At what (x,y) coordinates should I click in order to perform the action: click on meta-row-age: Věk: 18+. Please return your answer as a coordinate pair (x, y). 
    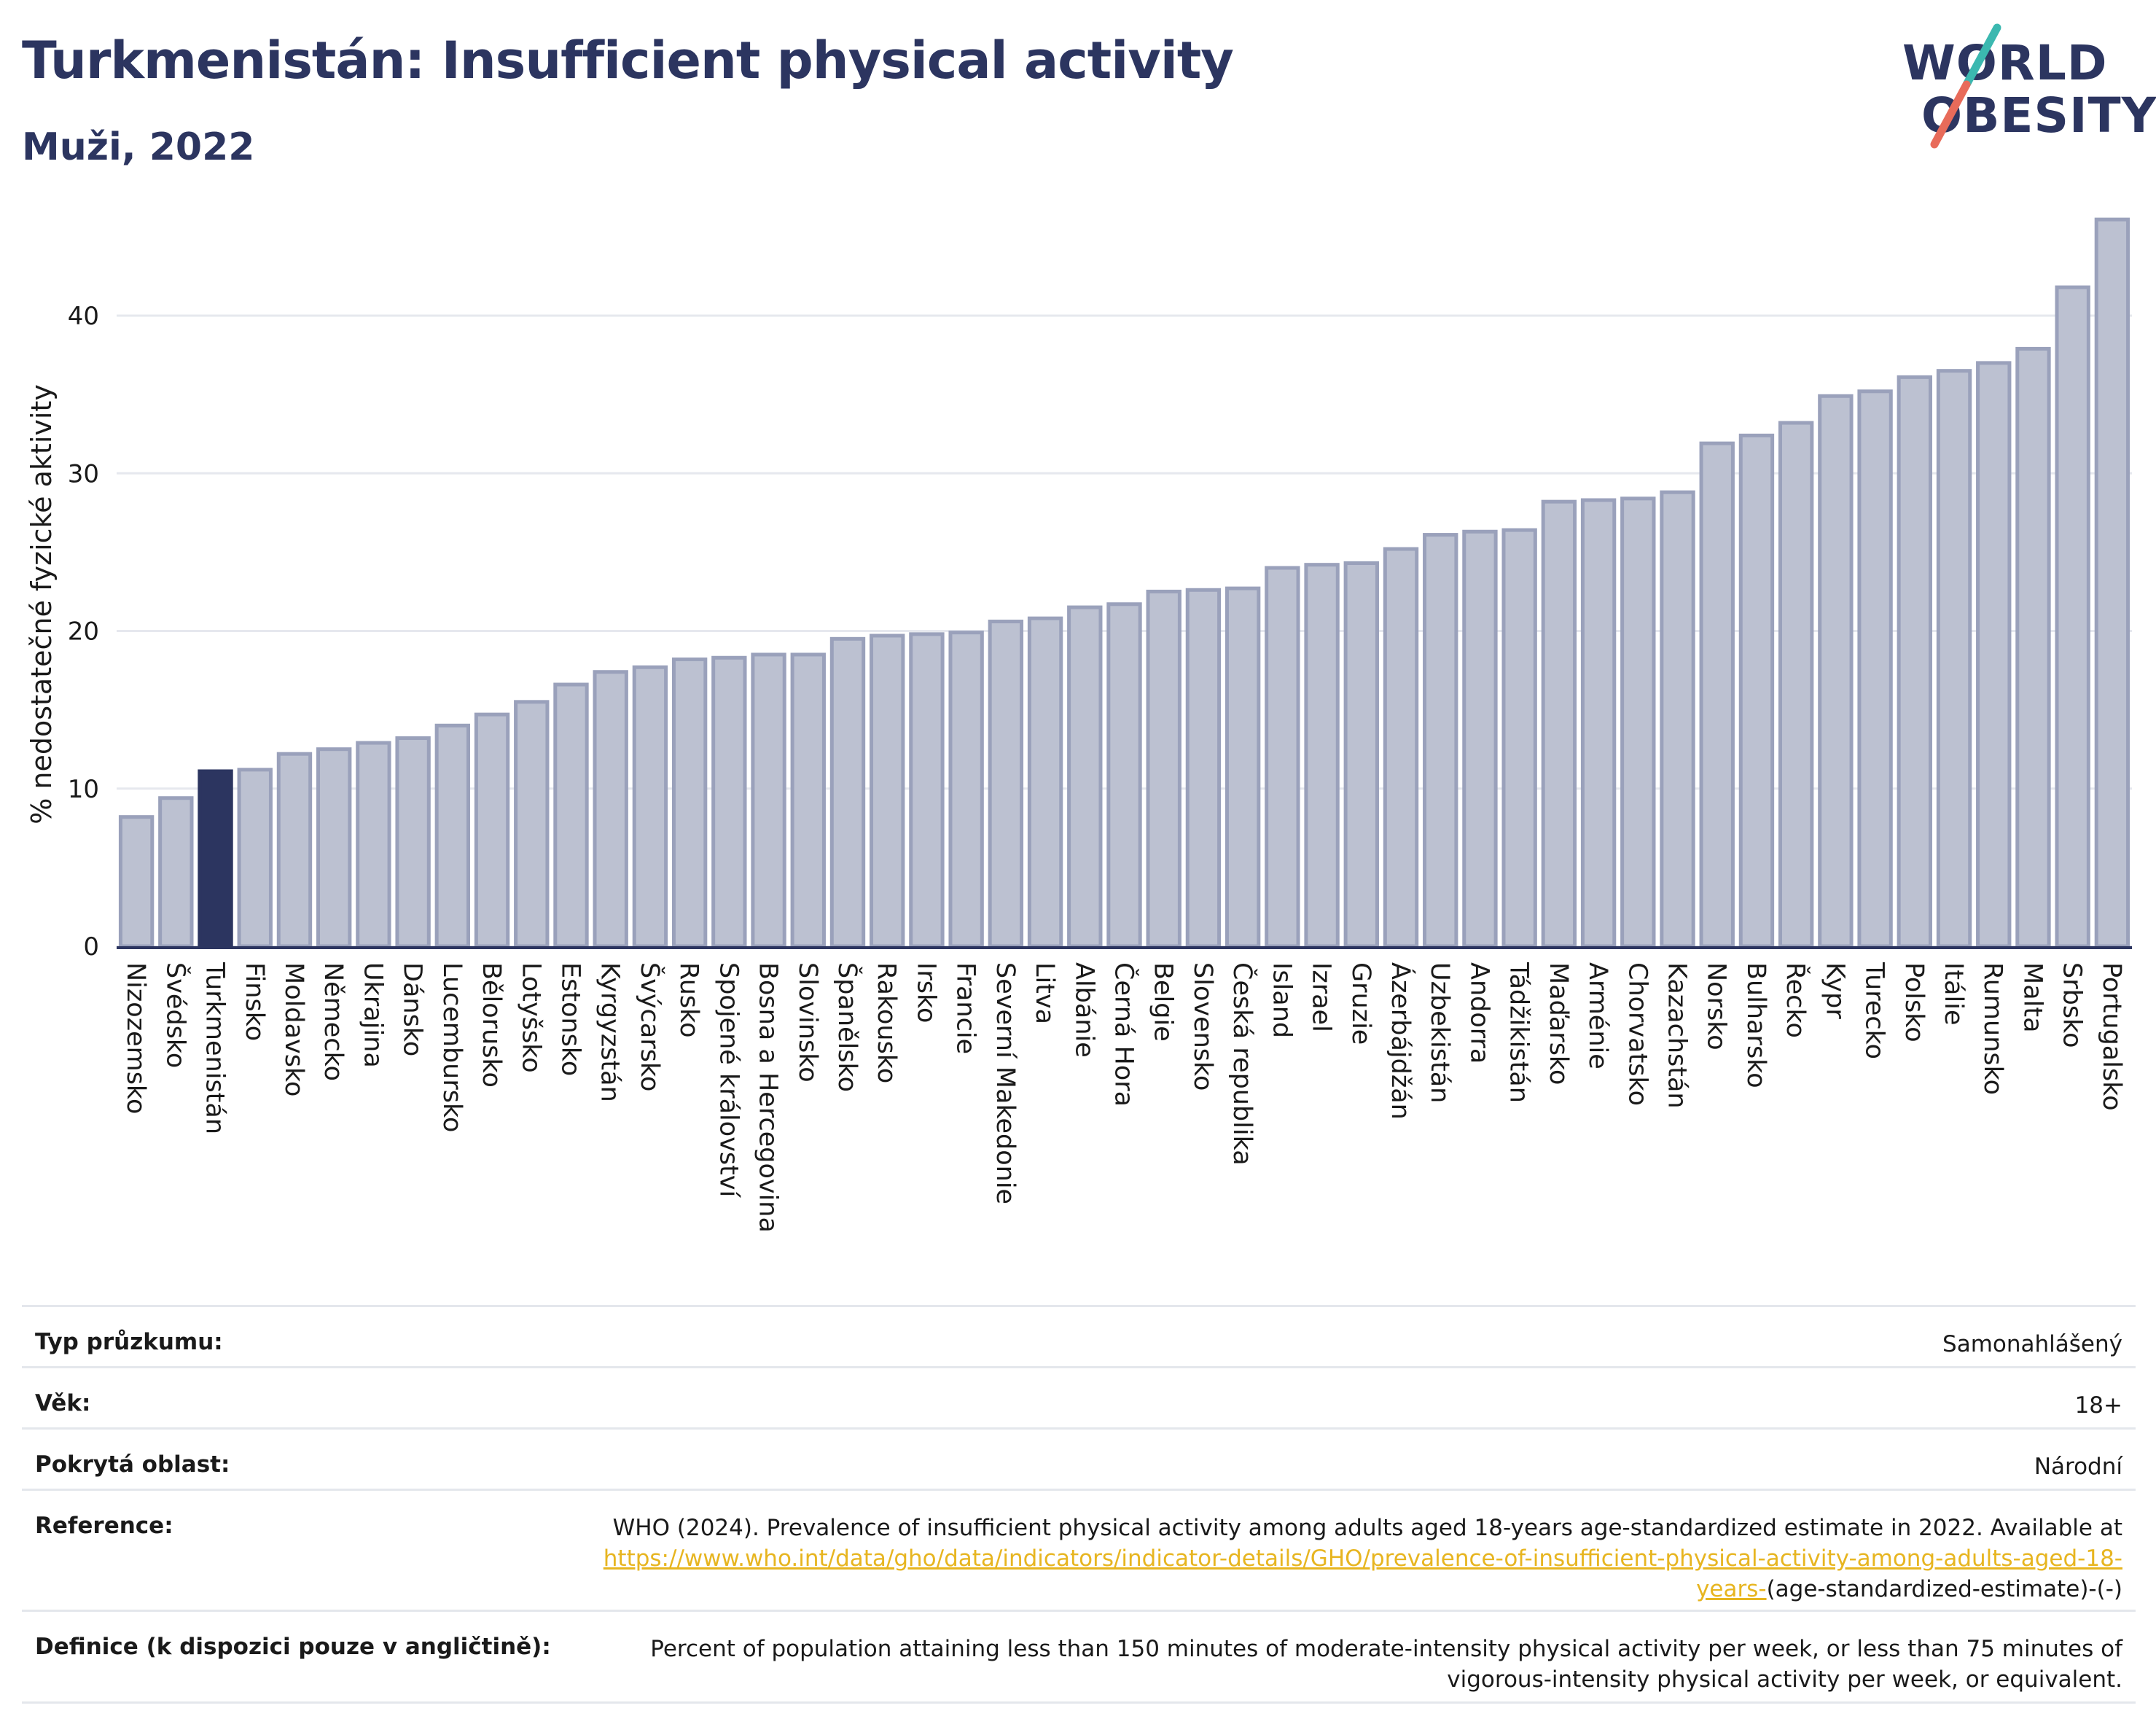
    Looking at the image, I should click on (1079, 1396).